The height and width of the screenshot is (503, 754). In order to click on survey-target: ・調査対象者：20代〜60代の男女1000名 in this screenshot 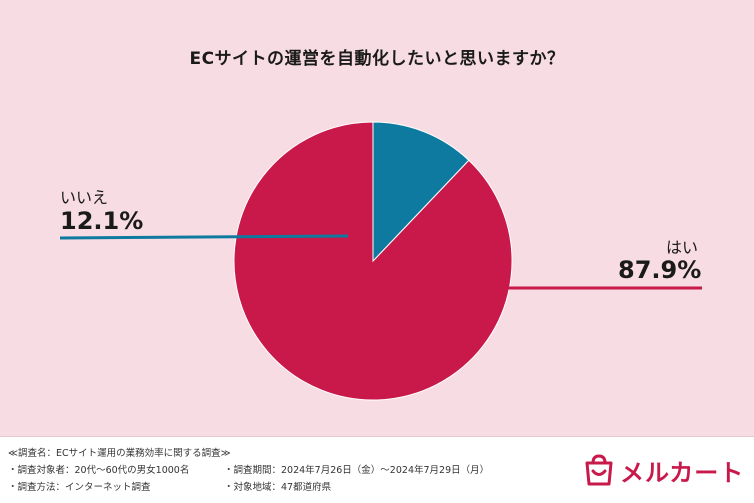, I will do `click(99, 470)`.